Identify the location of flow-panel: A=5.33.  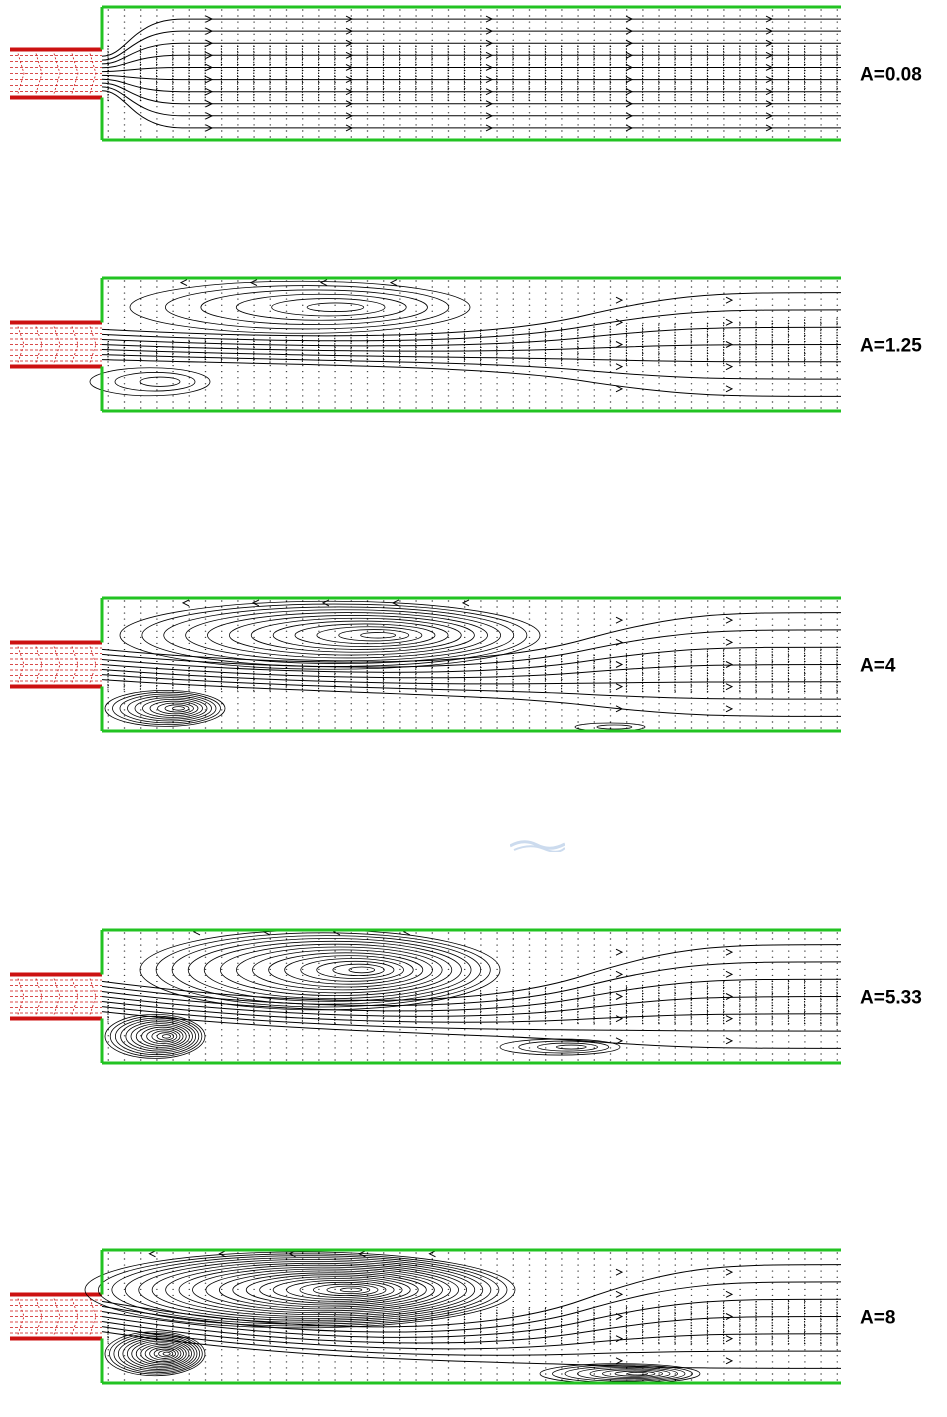
(466, 996).